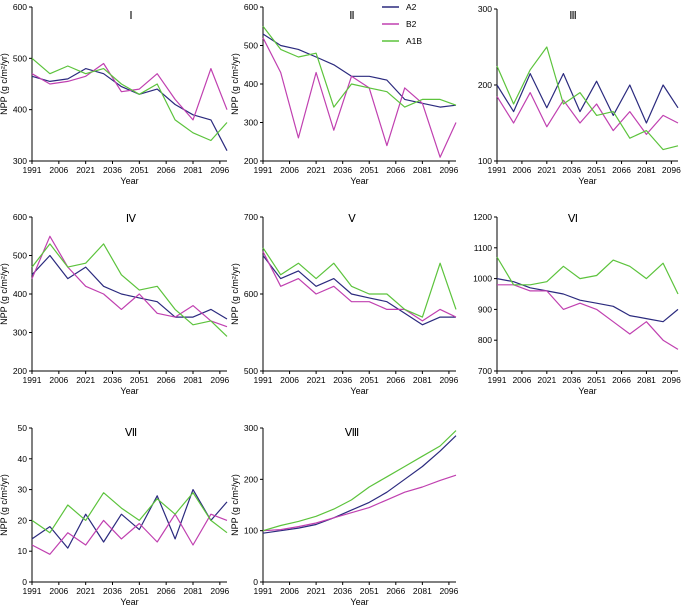  What do you see at coordinates (24, 582) in the screenshot?
I see `panel-7-ytick-label: 0` at bounding box center [24, 582].